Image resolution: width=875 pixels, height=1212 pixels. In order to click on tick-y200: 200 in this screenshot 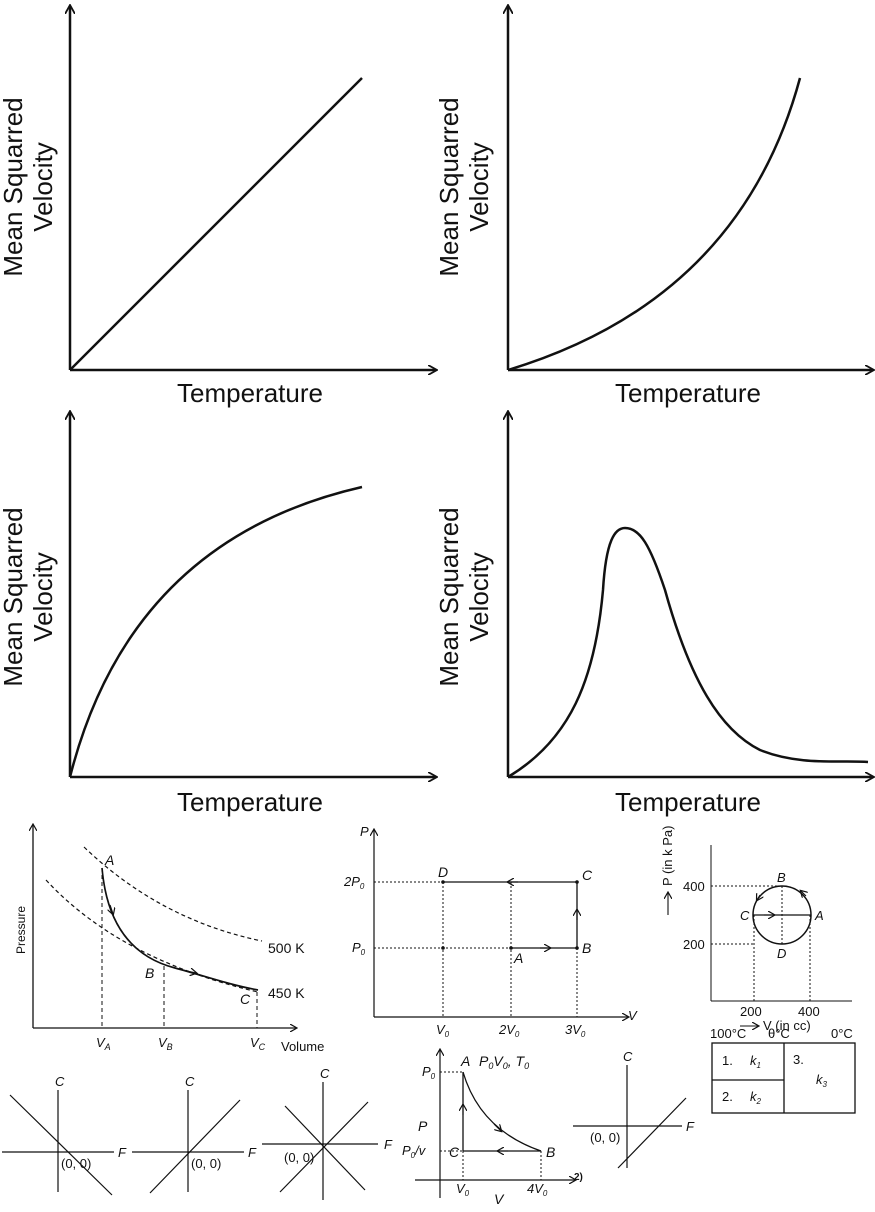, I will do `click(694, 944)`.